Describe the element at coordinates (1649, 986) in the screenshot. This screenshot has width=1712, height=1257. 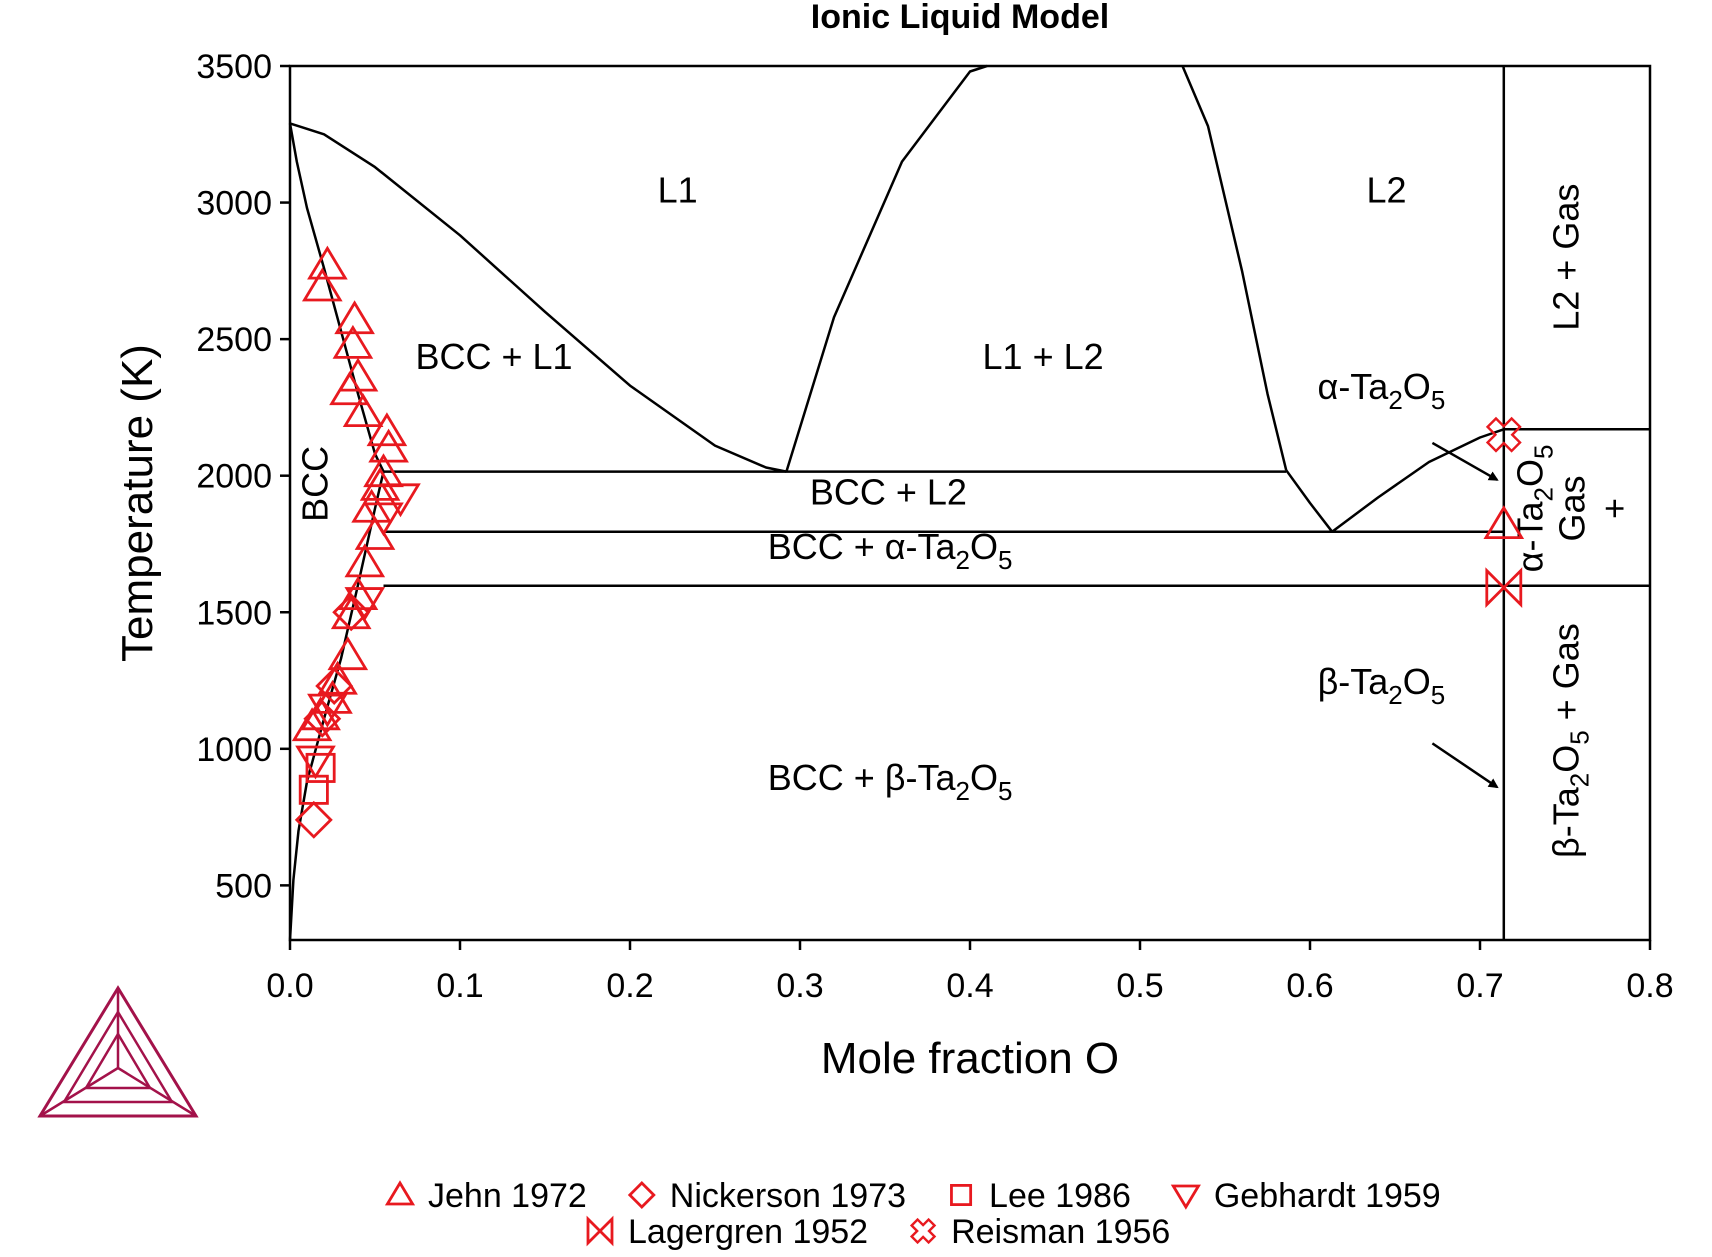
I see `x-tick-label: 0.8` at that location.